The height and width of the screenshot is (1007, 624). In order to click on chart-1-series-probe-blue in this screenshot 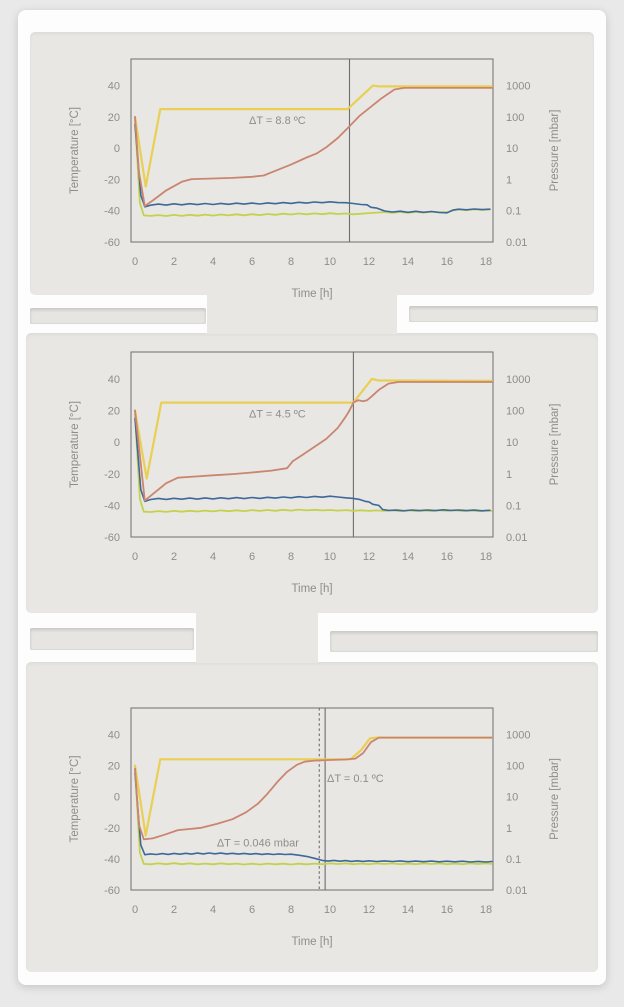, I will do `click(312, 168)`.